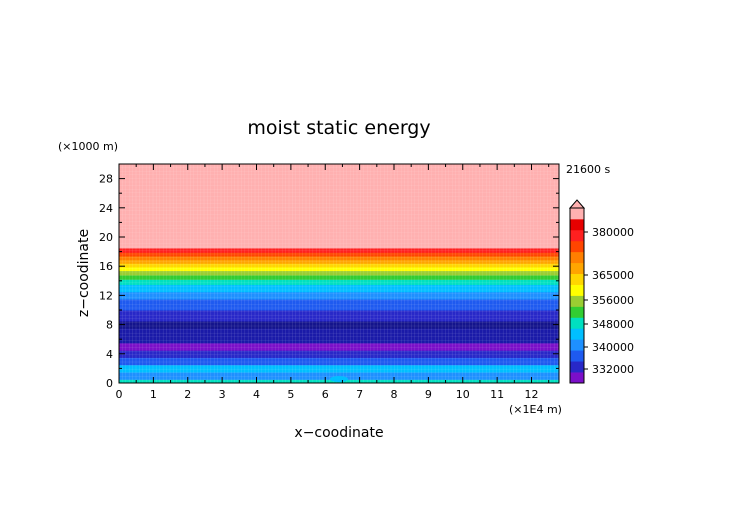 This screenshot has height=532, width=752. What do you see at coordinates (153, 394) in the screenshot?
I see `x-tick-label: 1` at bounding box center [153, 394].